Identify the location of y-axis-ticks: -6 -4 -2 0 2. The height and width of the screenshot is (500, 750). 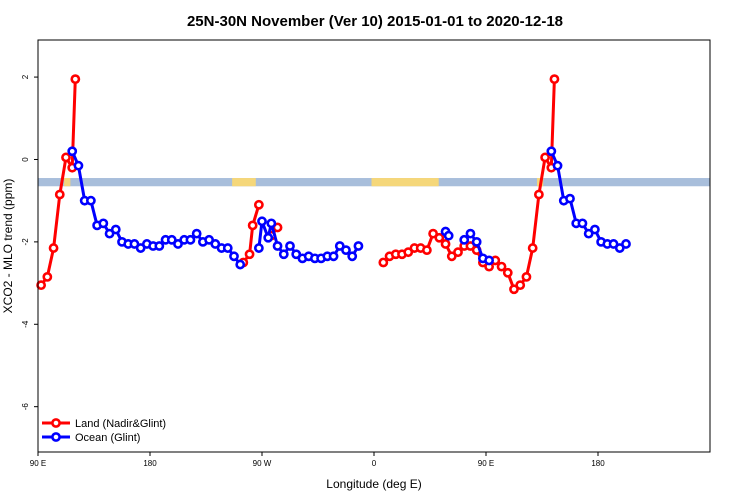
(29, 242).